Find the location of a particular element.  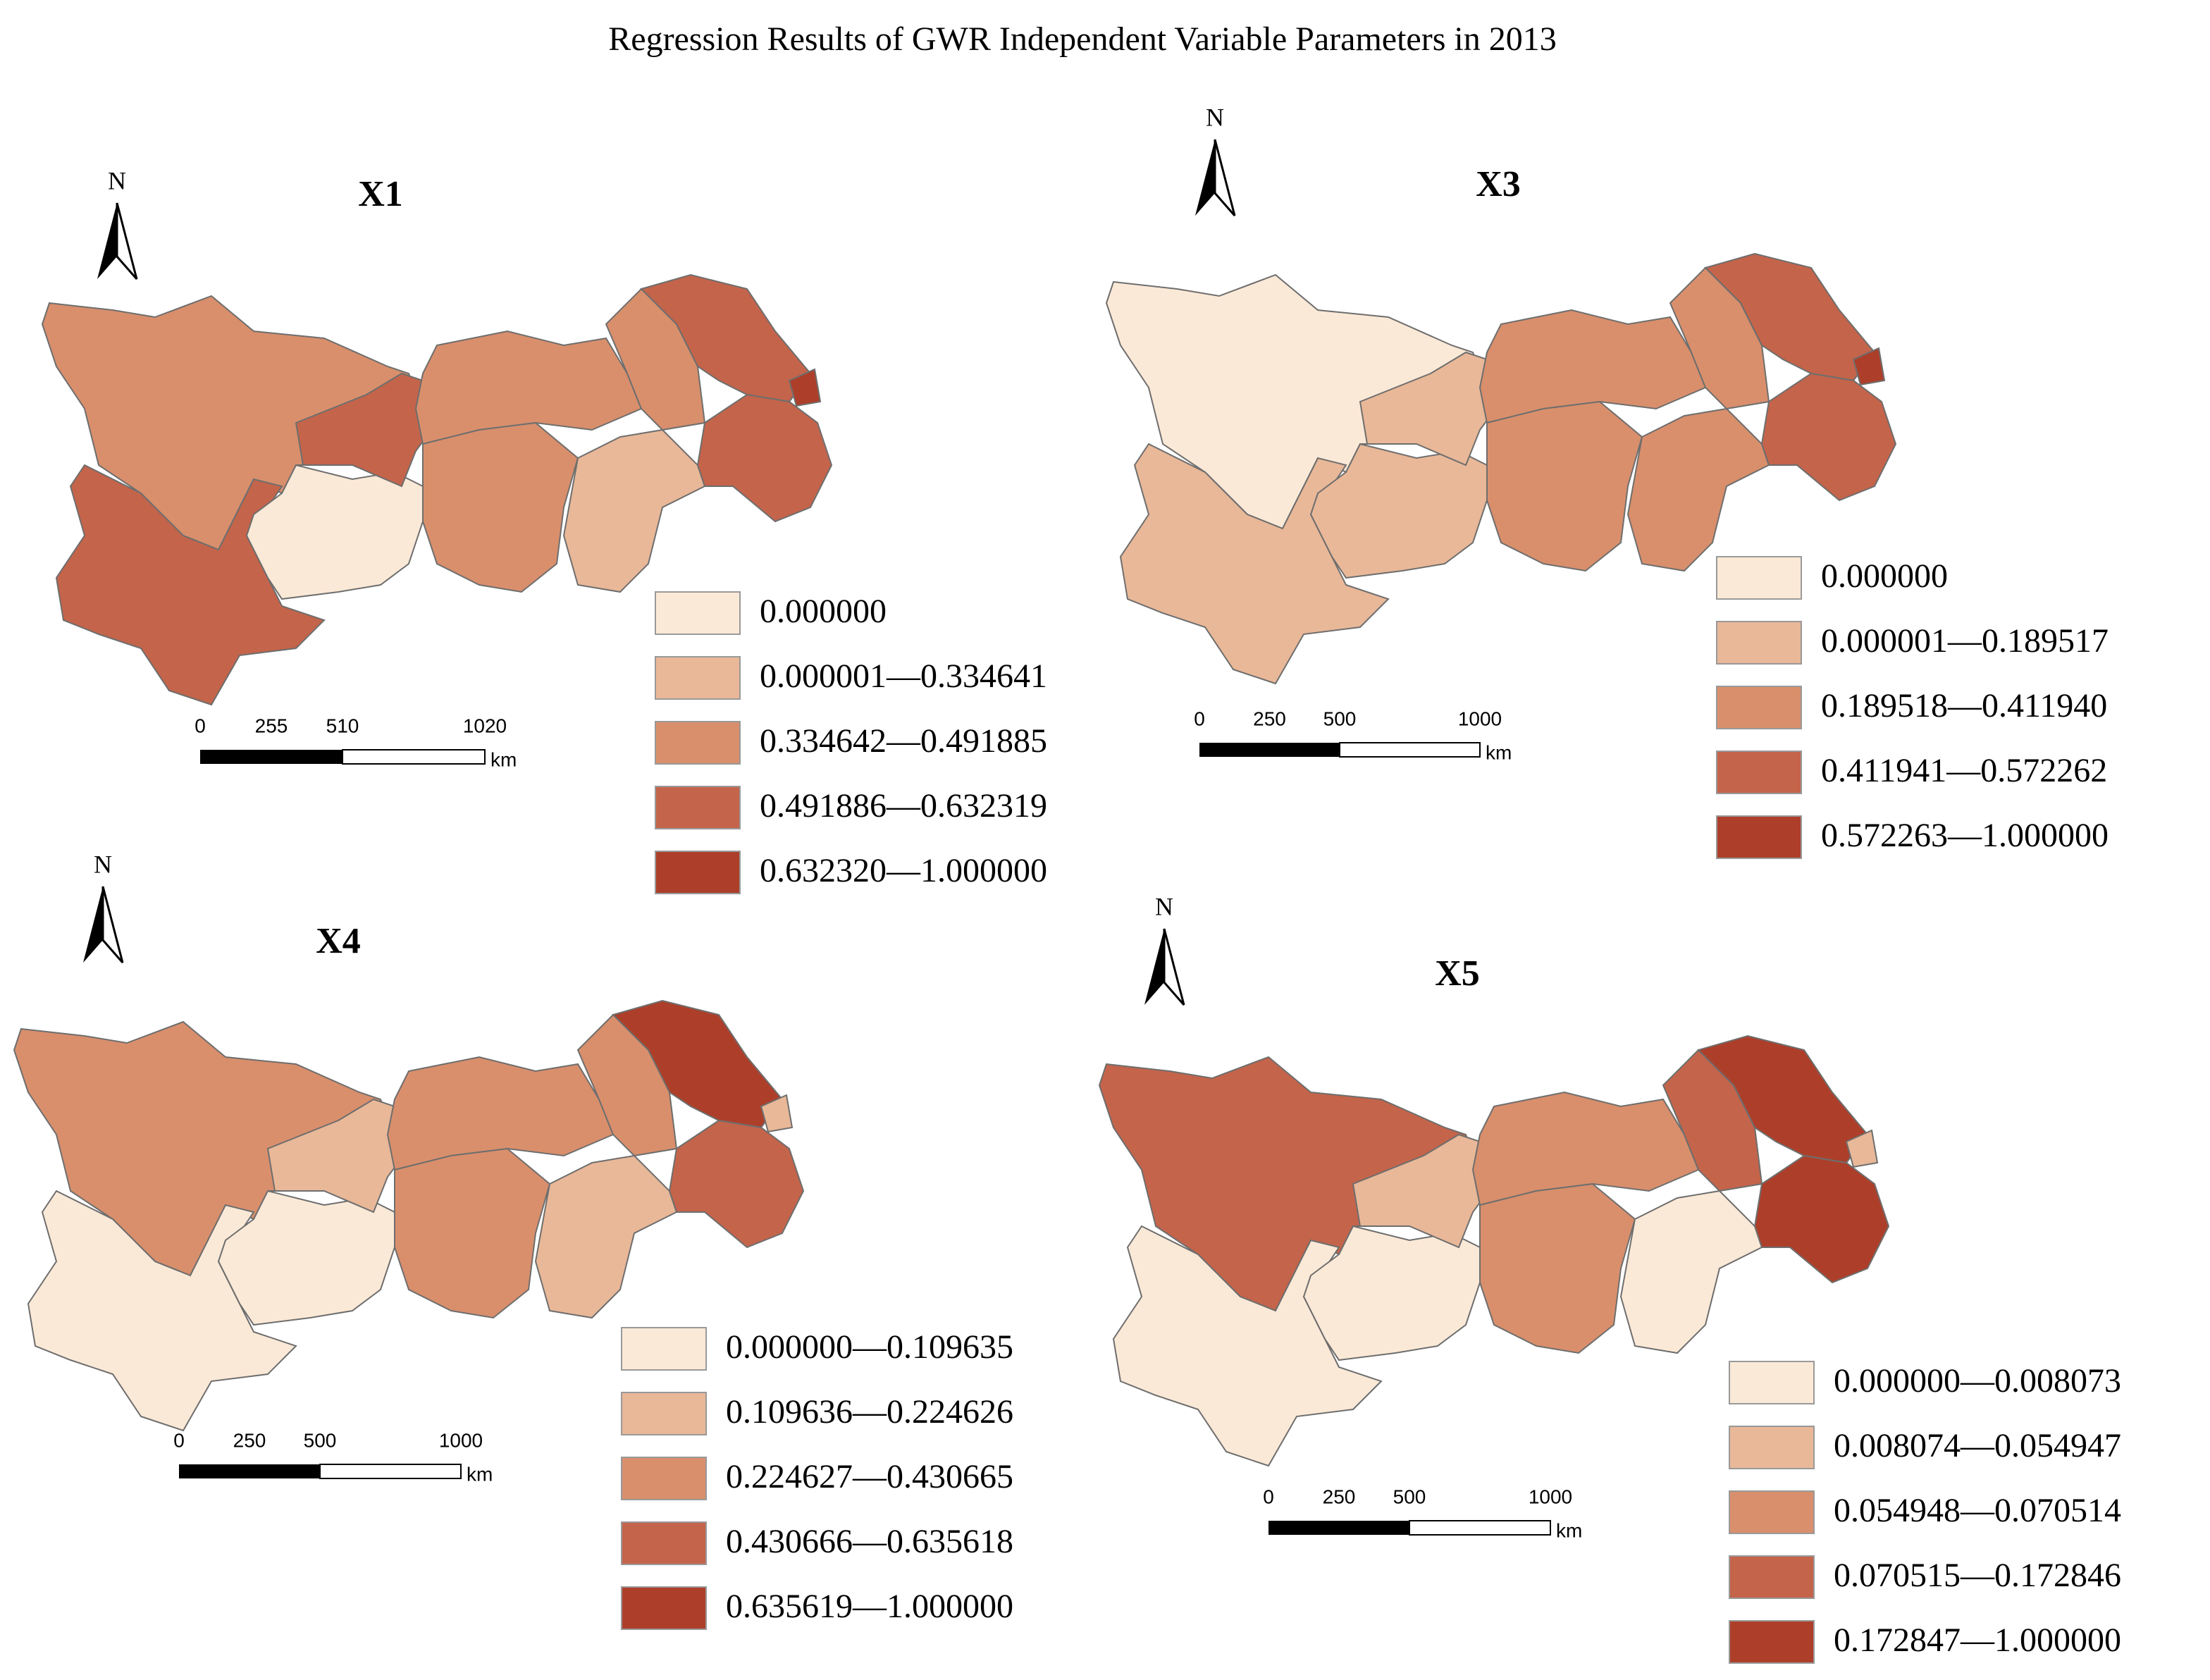

legend-label: 0.189518—0.411940 is located at coordinates (1964, 705).